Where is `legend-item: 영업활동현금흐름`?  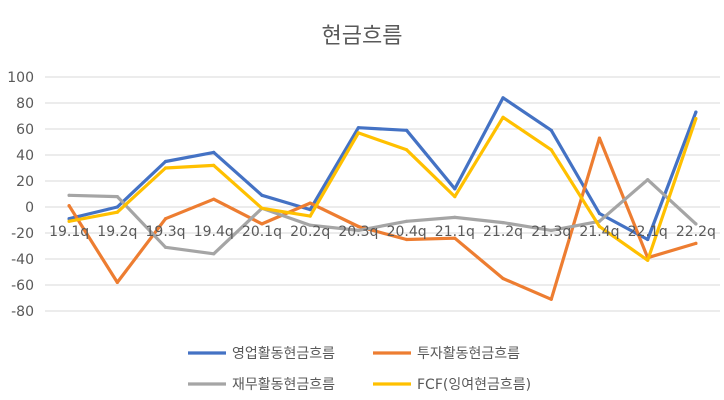 legend-item: 영업활동현금흐름 is located at coordinates (261, 354).